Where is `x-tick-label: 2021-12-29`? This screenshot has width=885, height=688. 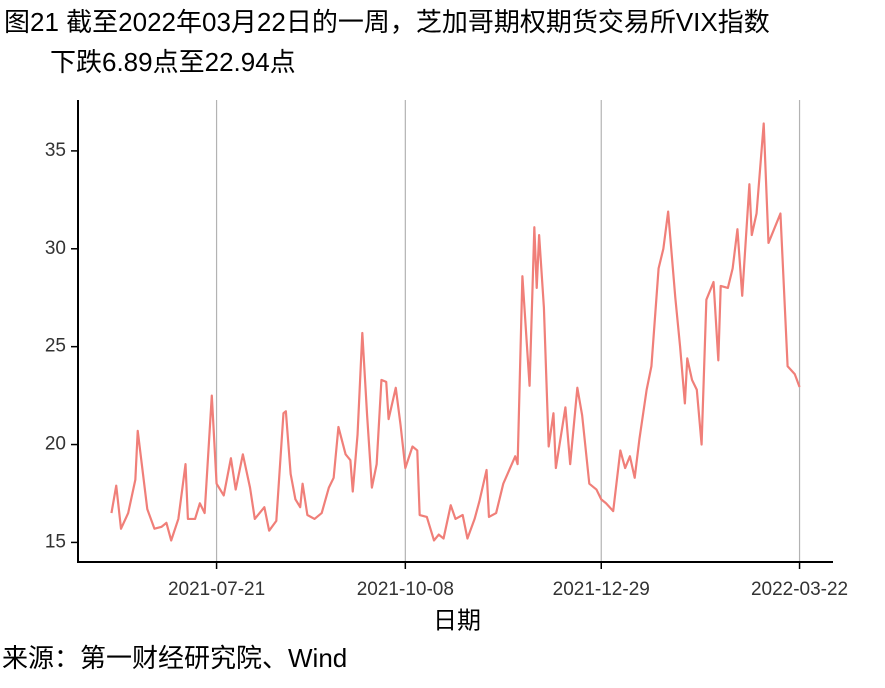 x-tick-label: 2021-12-29 is located at coordinates (601, 589).